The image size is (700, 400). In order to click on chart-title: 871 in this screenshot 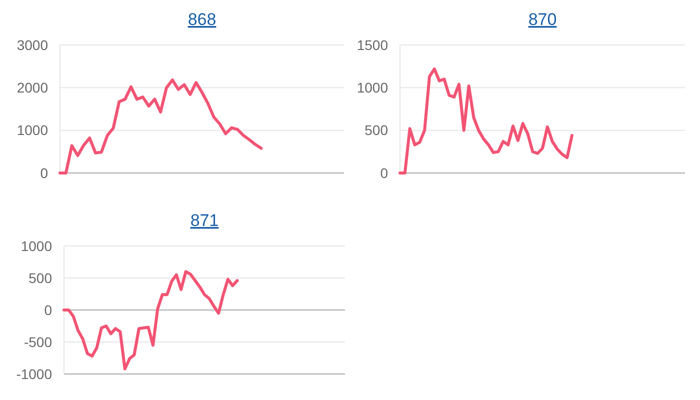, I will do `click(204, 220)`.